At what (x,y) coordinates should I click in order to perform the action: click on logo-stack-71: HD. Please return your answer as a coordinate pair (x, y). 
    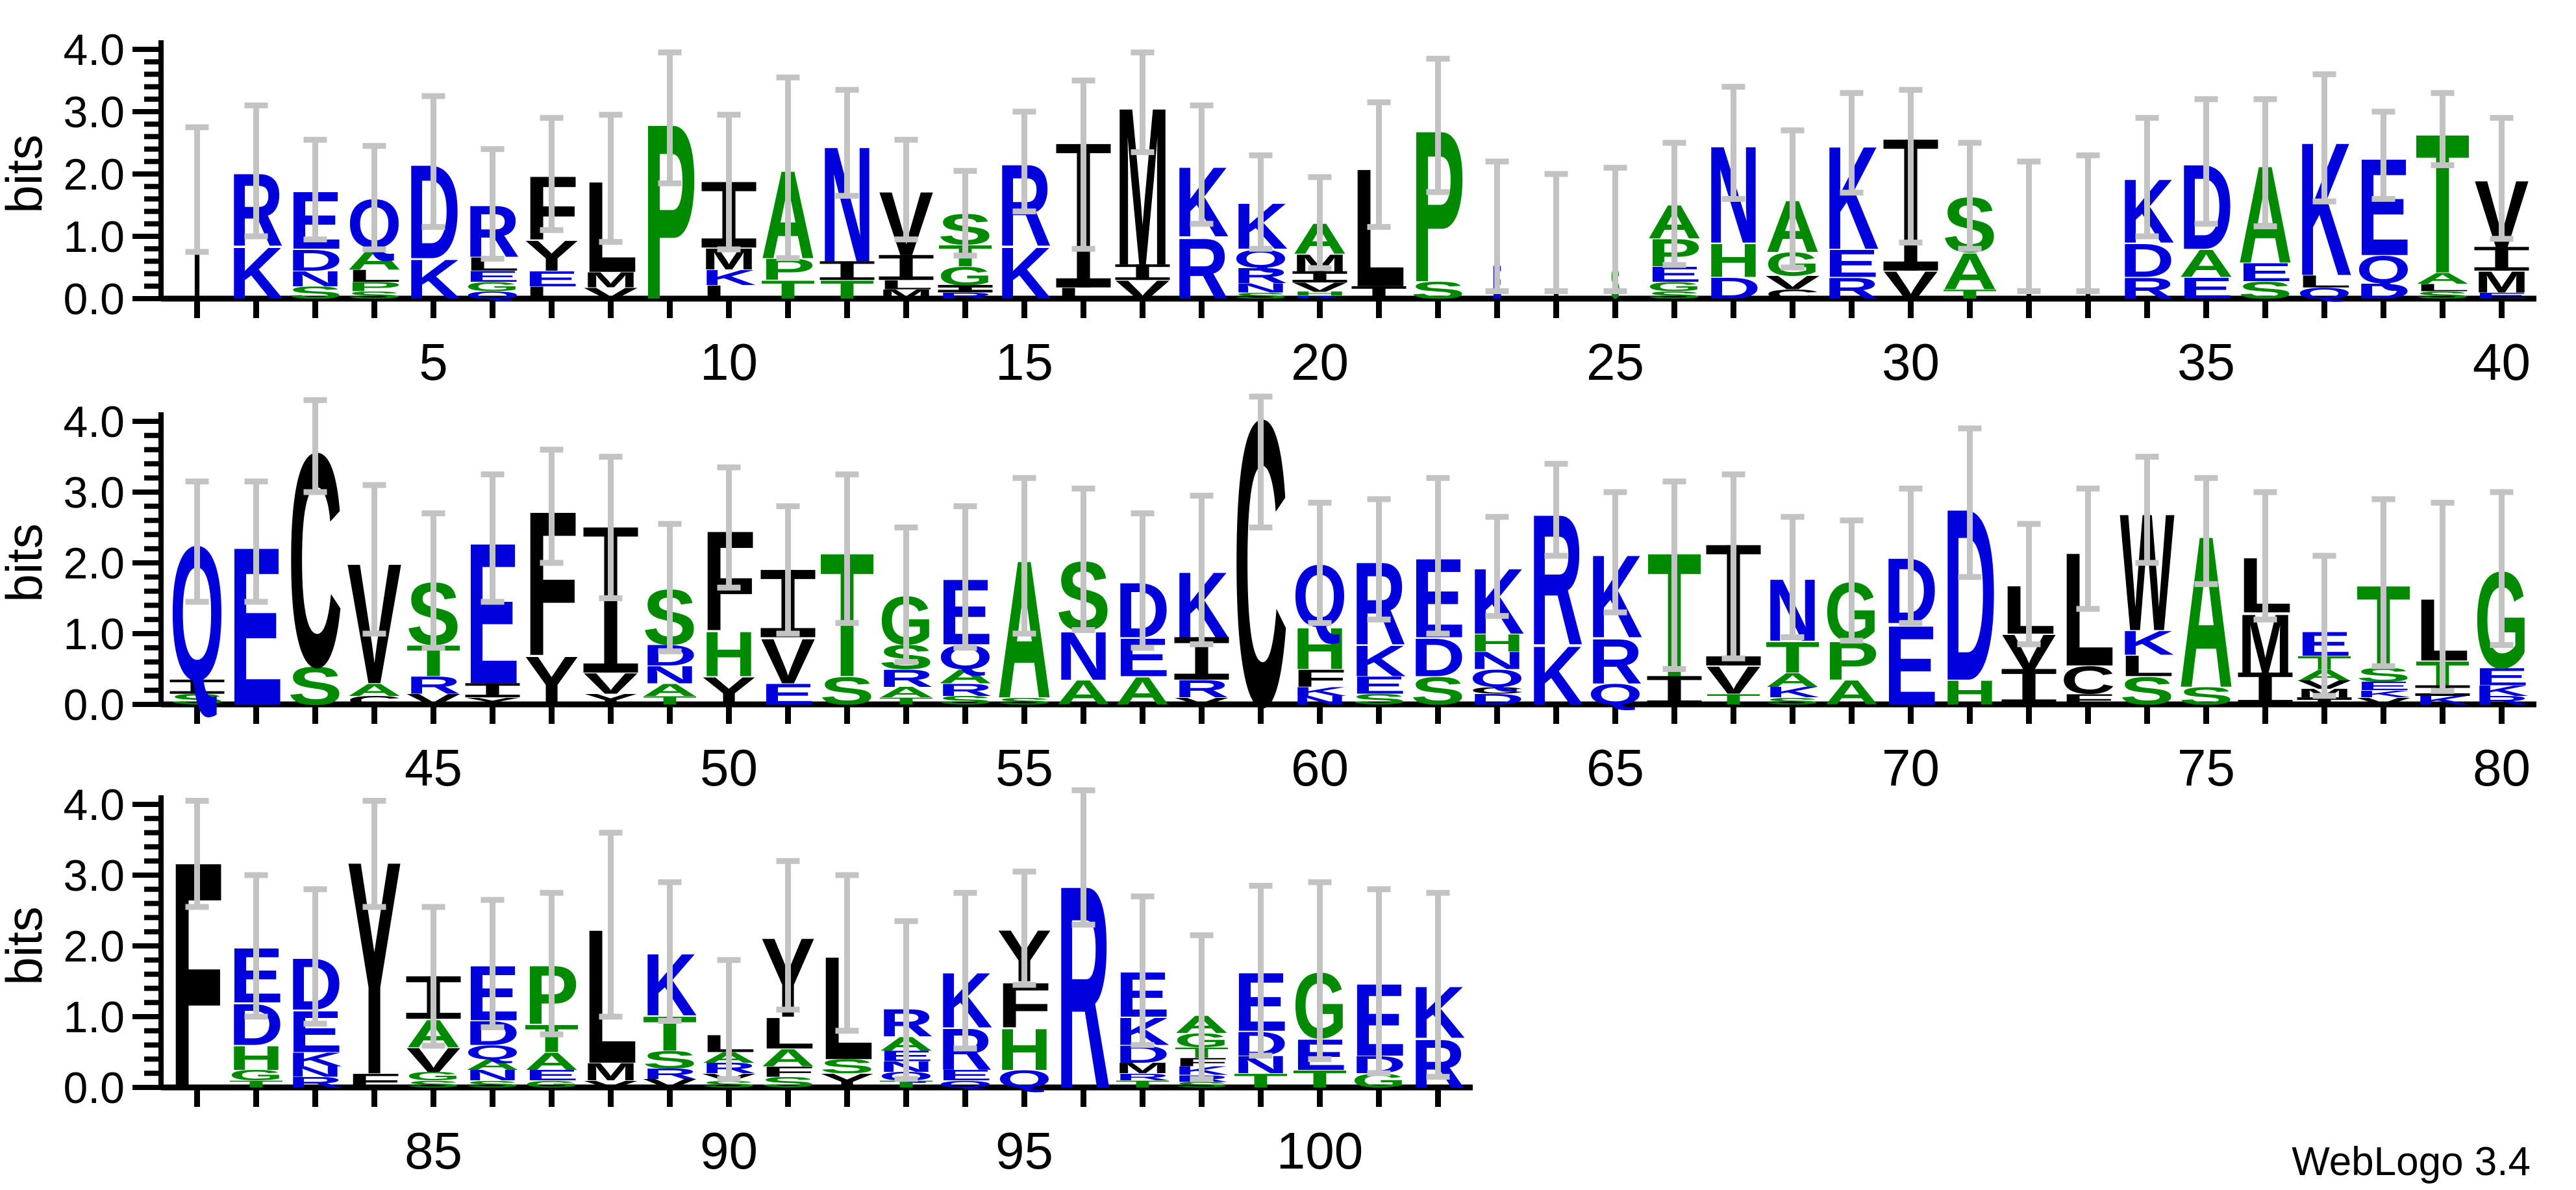
    Looking at the image, I should click on (1970, 579).